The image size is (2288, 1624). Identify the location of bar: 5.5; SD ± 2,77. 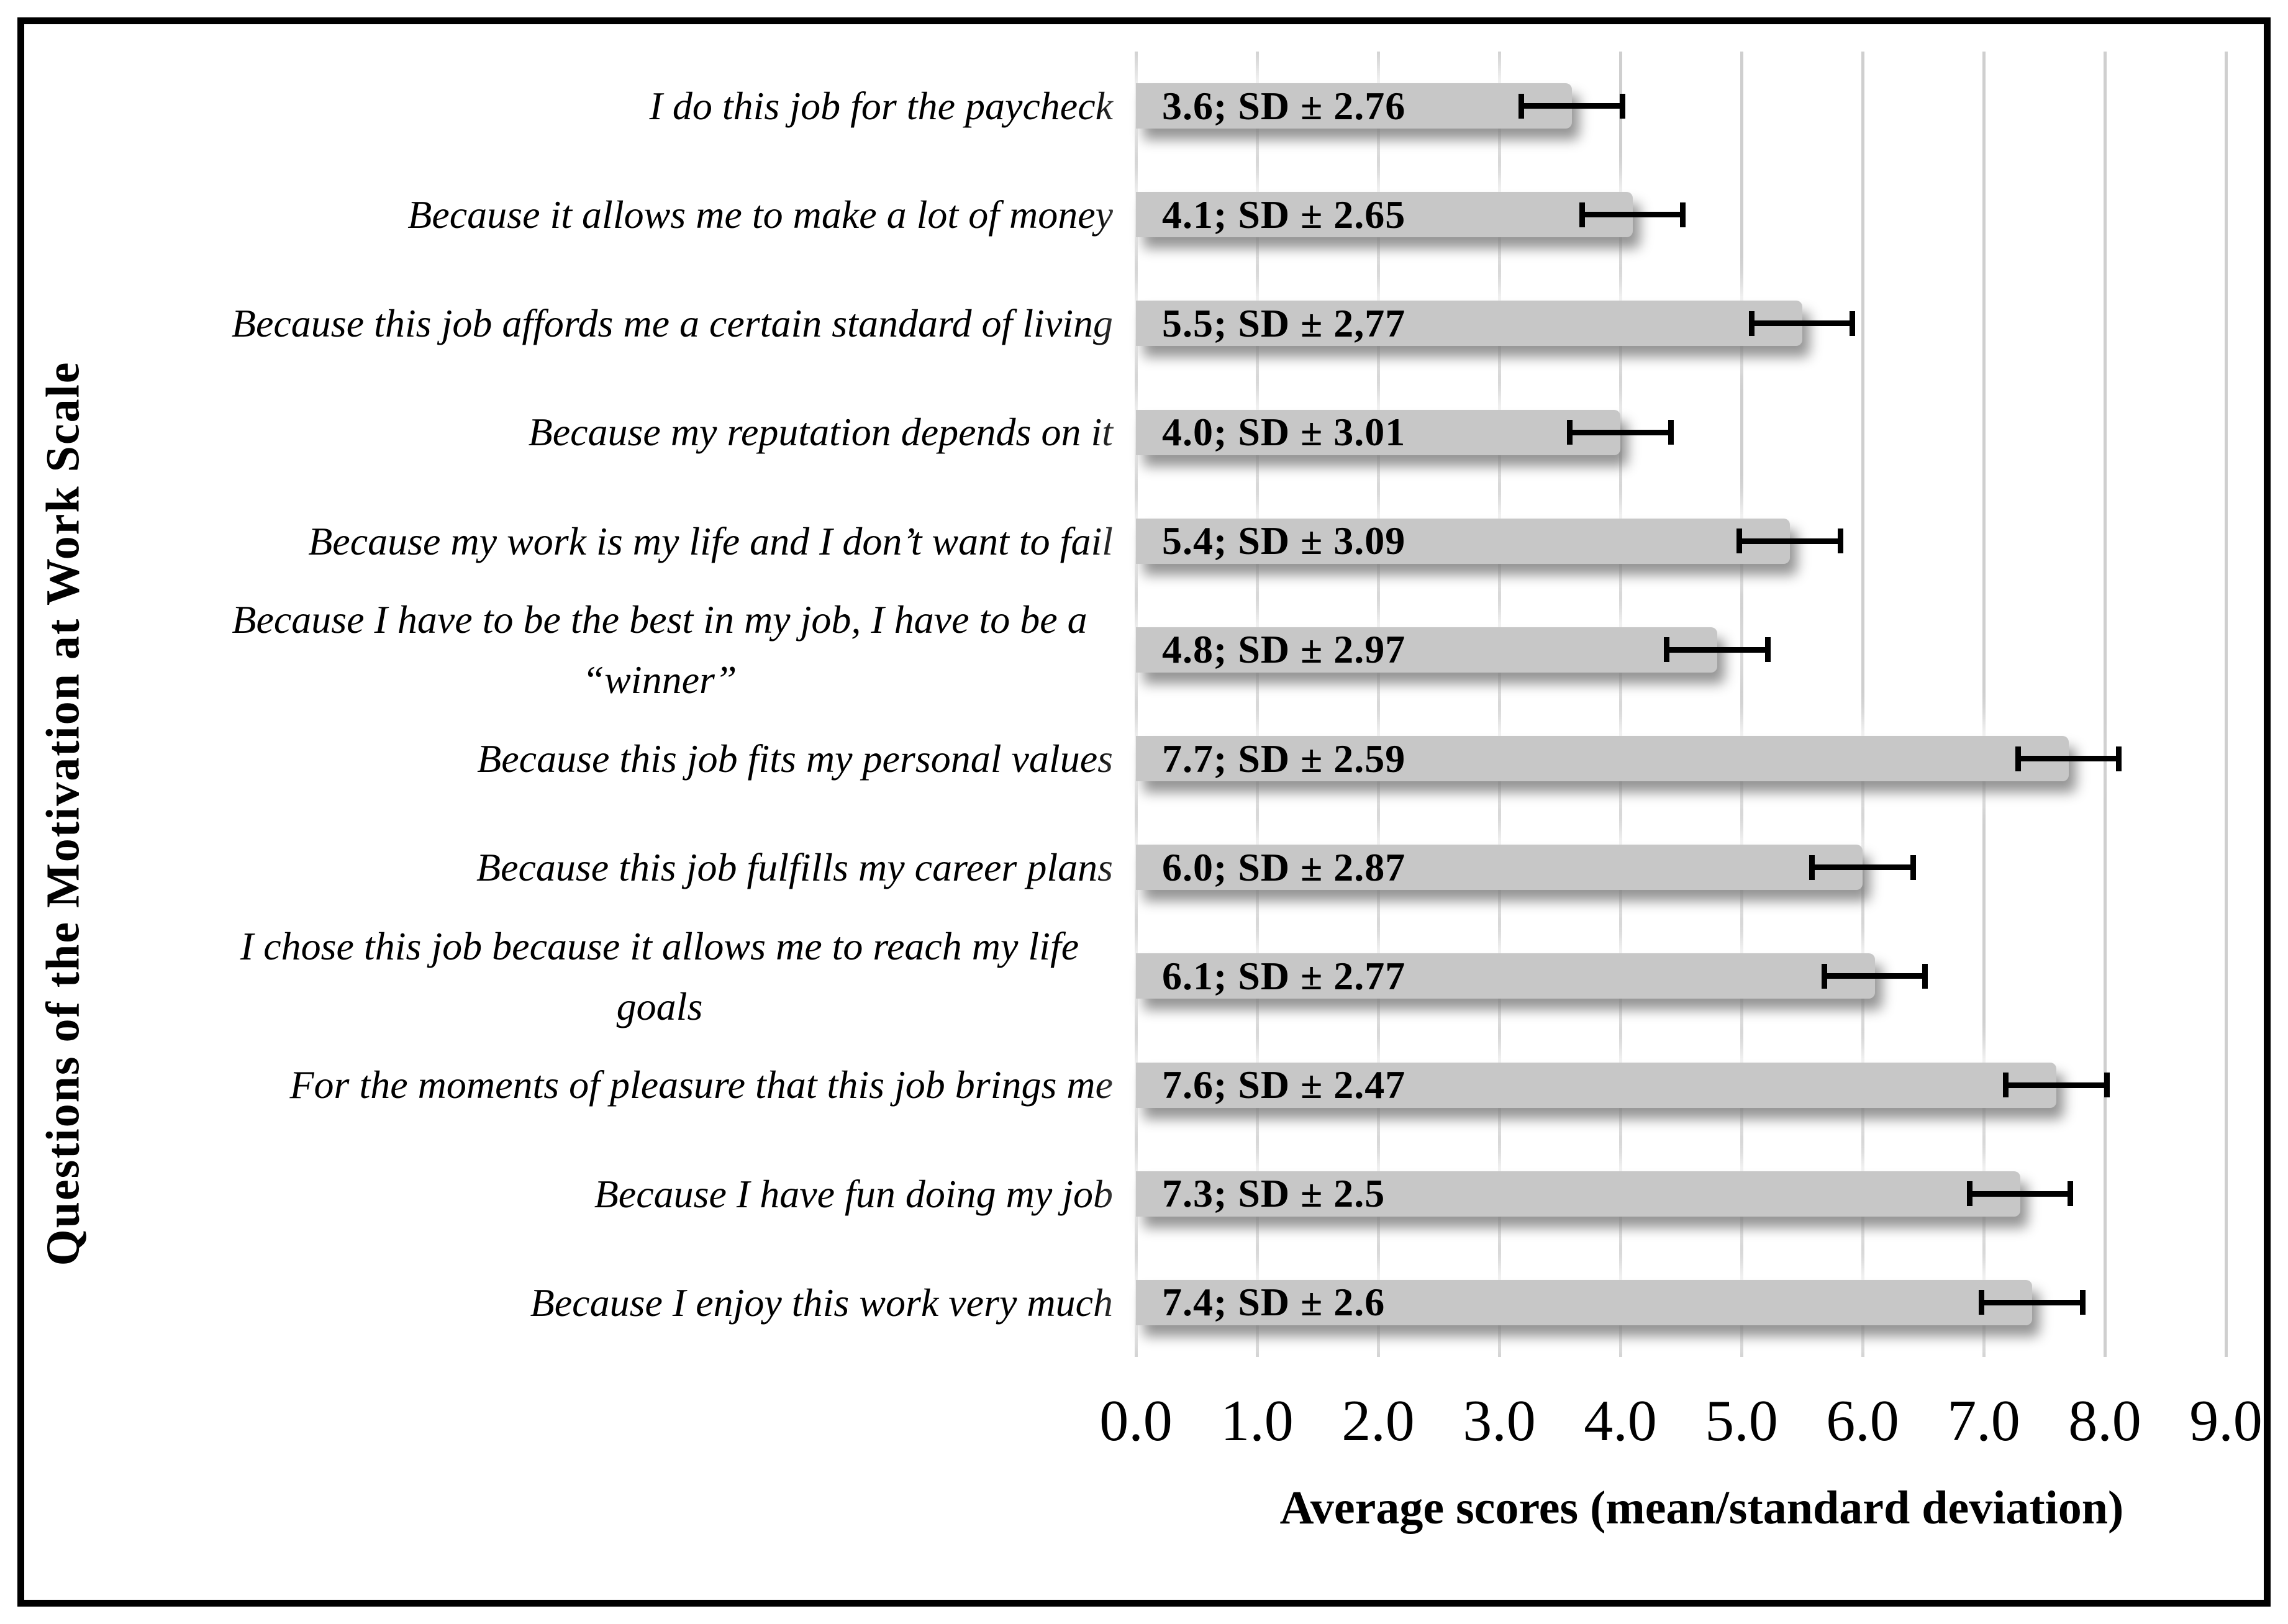
(1469, 324).